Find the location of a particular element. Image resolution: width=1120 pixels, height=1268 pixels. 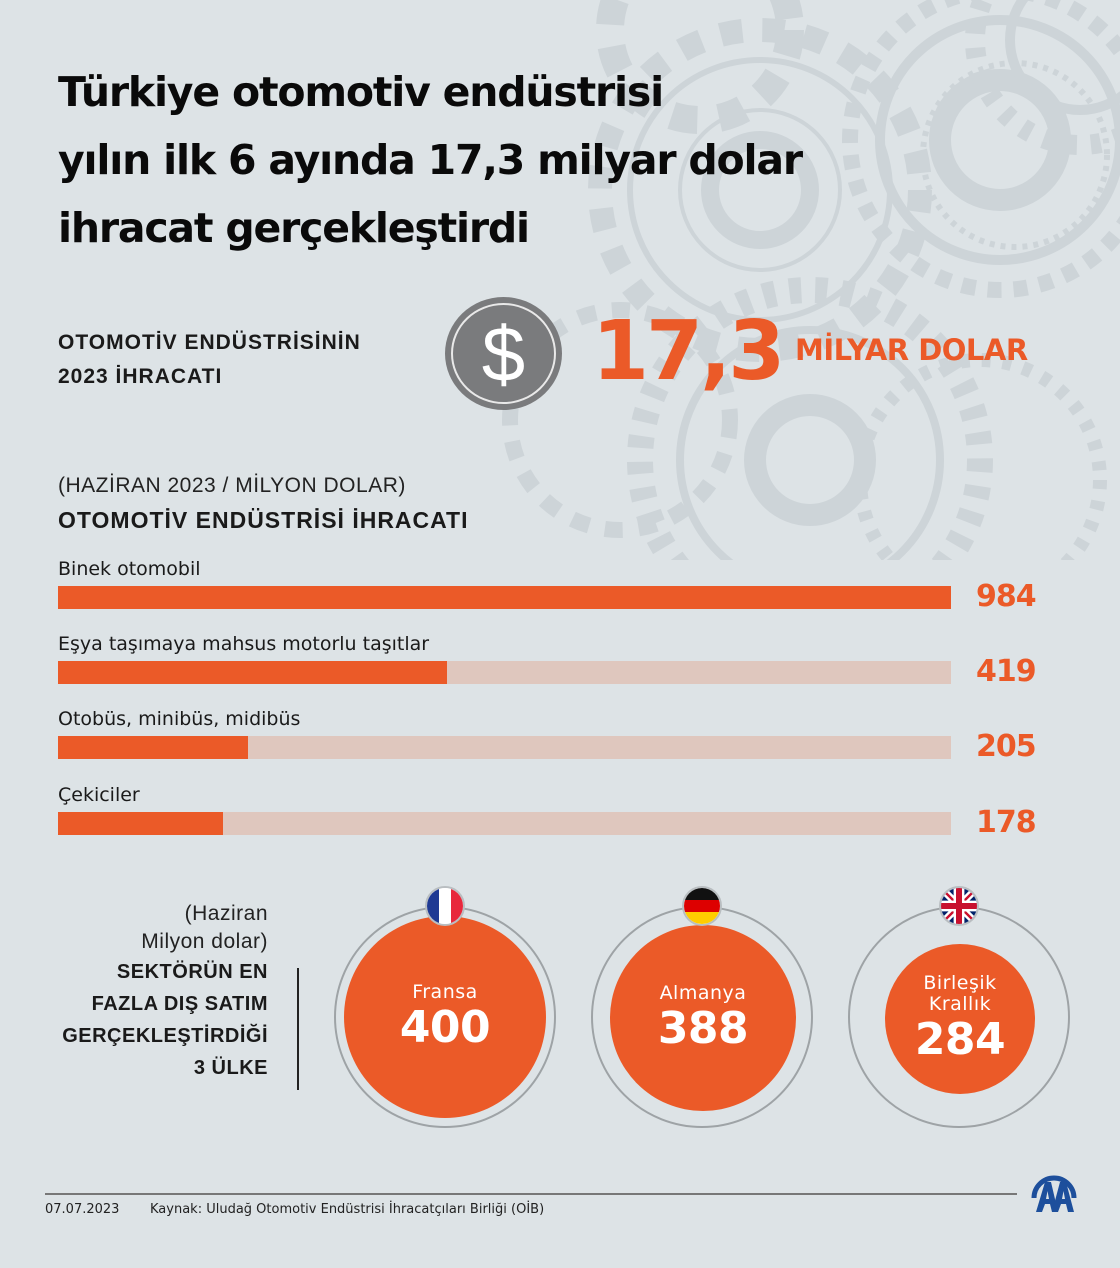

country-value: 400 is located at coordinates (445, 1027).